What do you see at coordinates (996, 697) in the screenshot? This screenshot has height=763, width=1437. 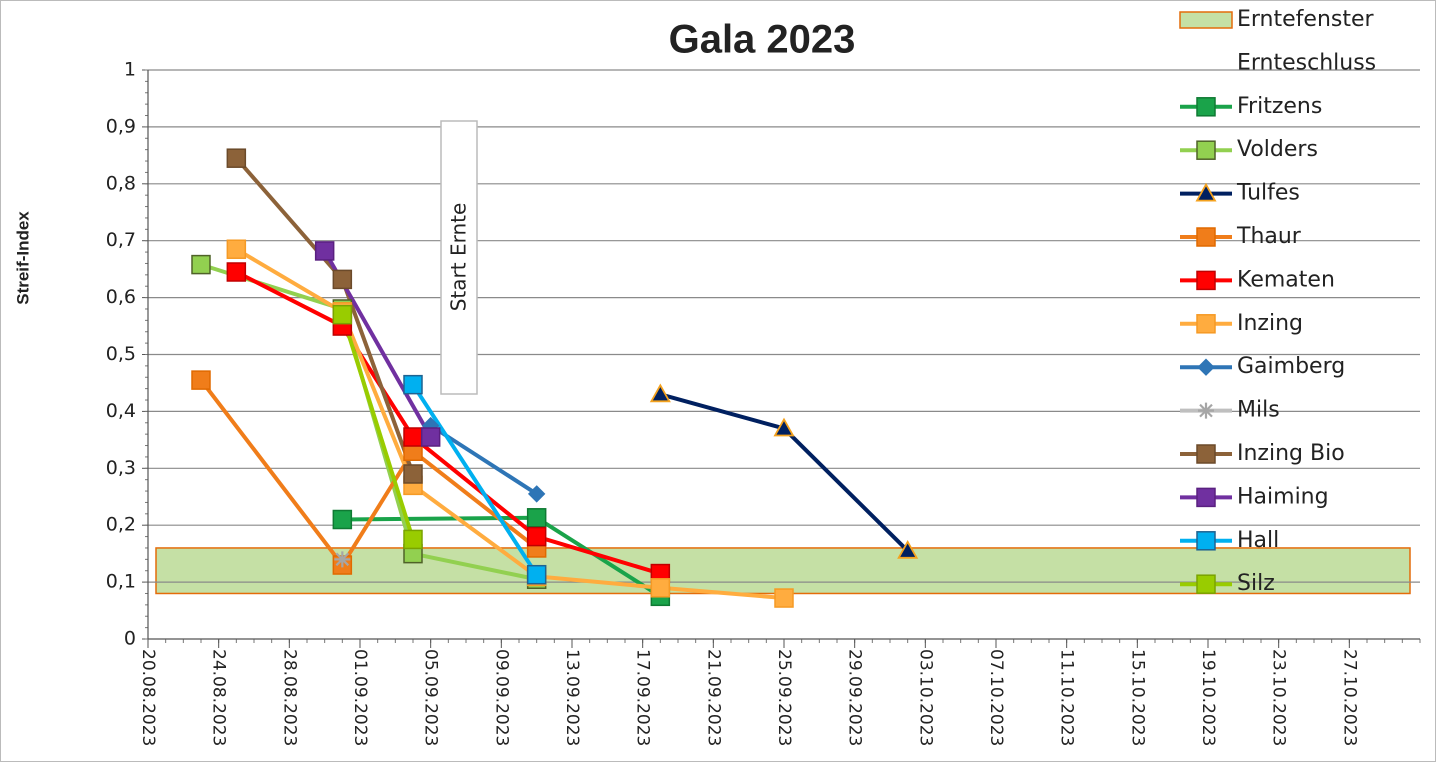 I see `x-tick-label: 07.10.2023` at bounding box center [996, 697].